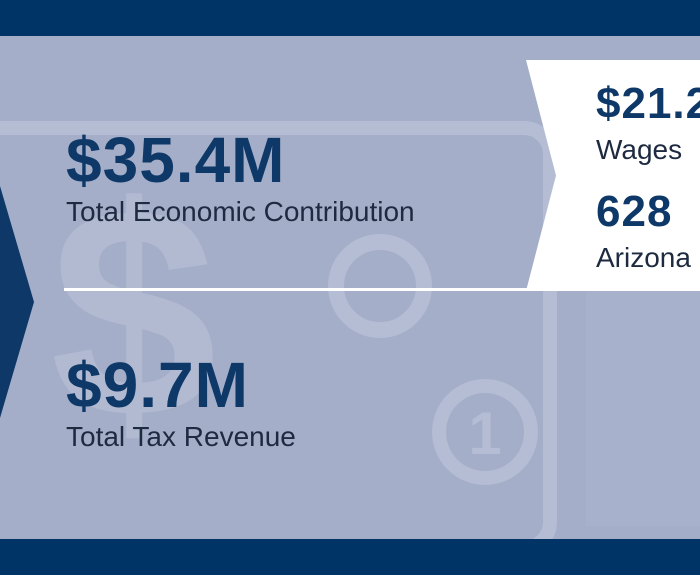 Image resolution: width=700 pixels, height=575 pixels. Describe the element at coordinates (17, 302) in the screenshot. I see `left-arrow-shape` at that location.